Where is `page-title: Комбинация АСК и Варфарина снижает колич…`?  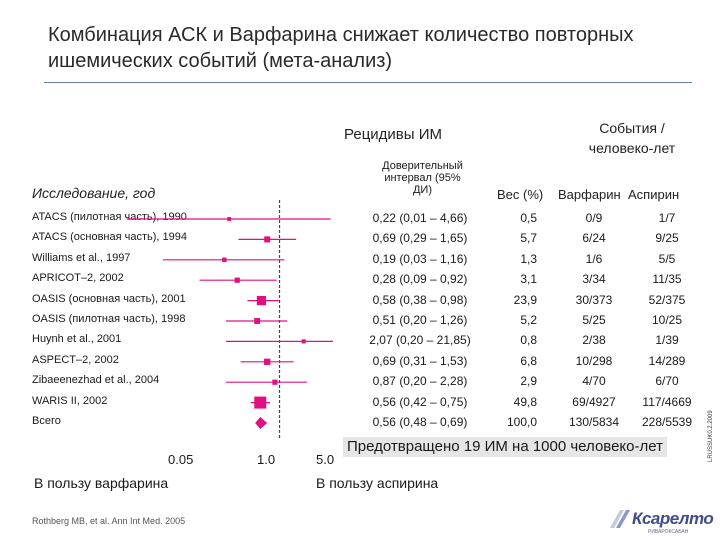 page-title: Комбинация АСК и Варфарина снижает колич… is located at coordinates (341, 48).